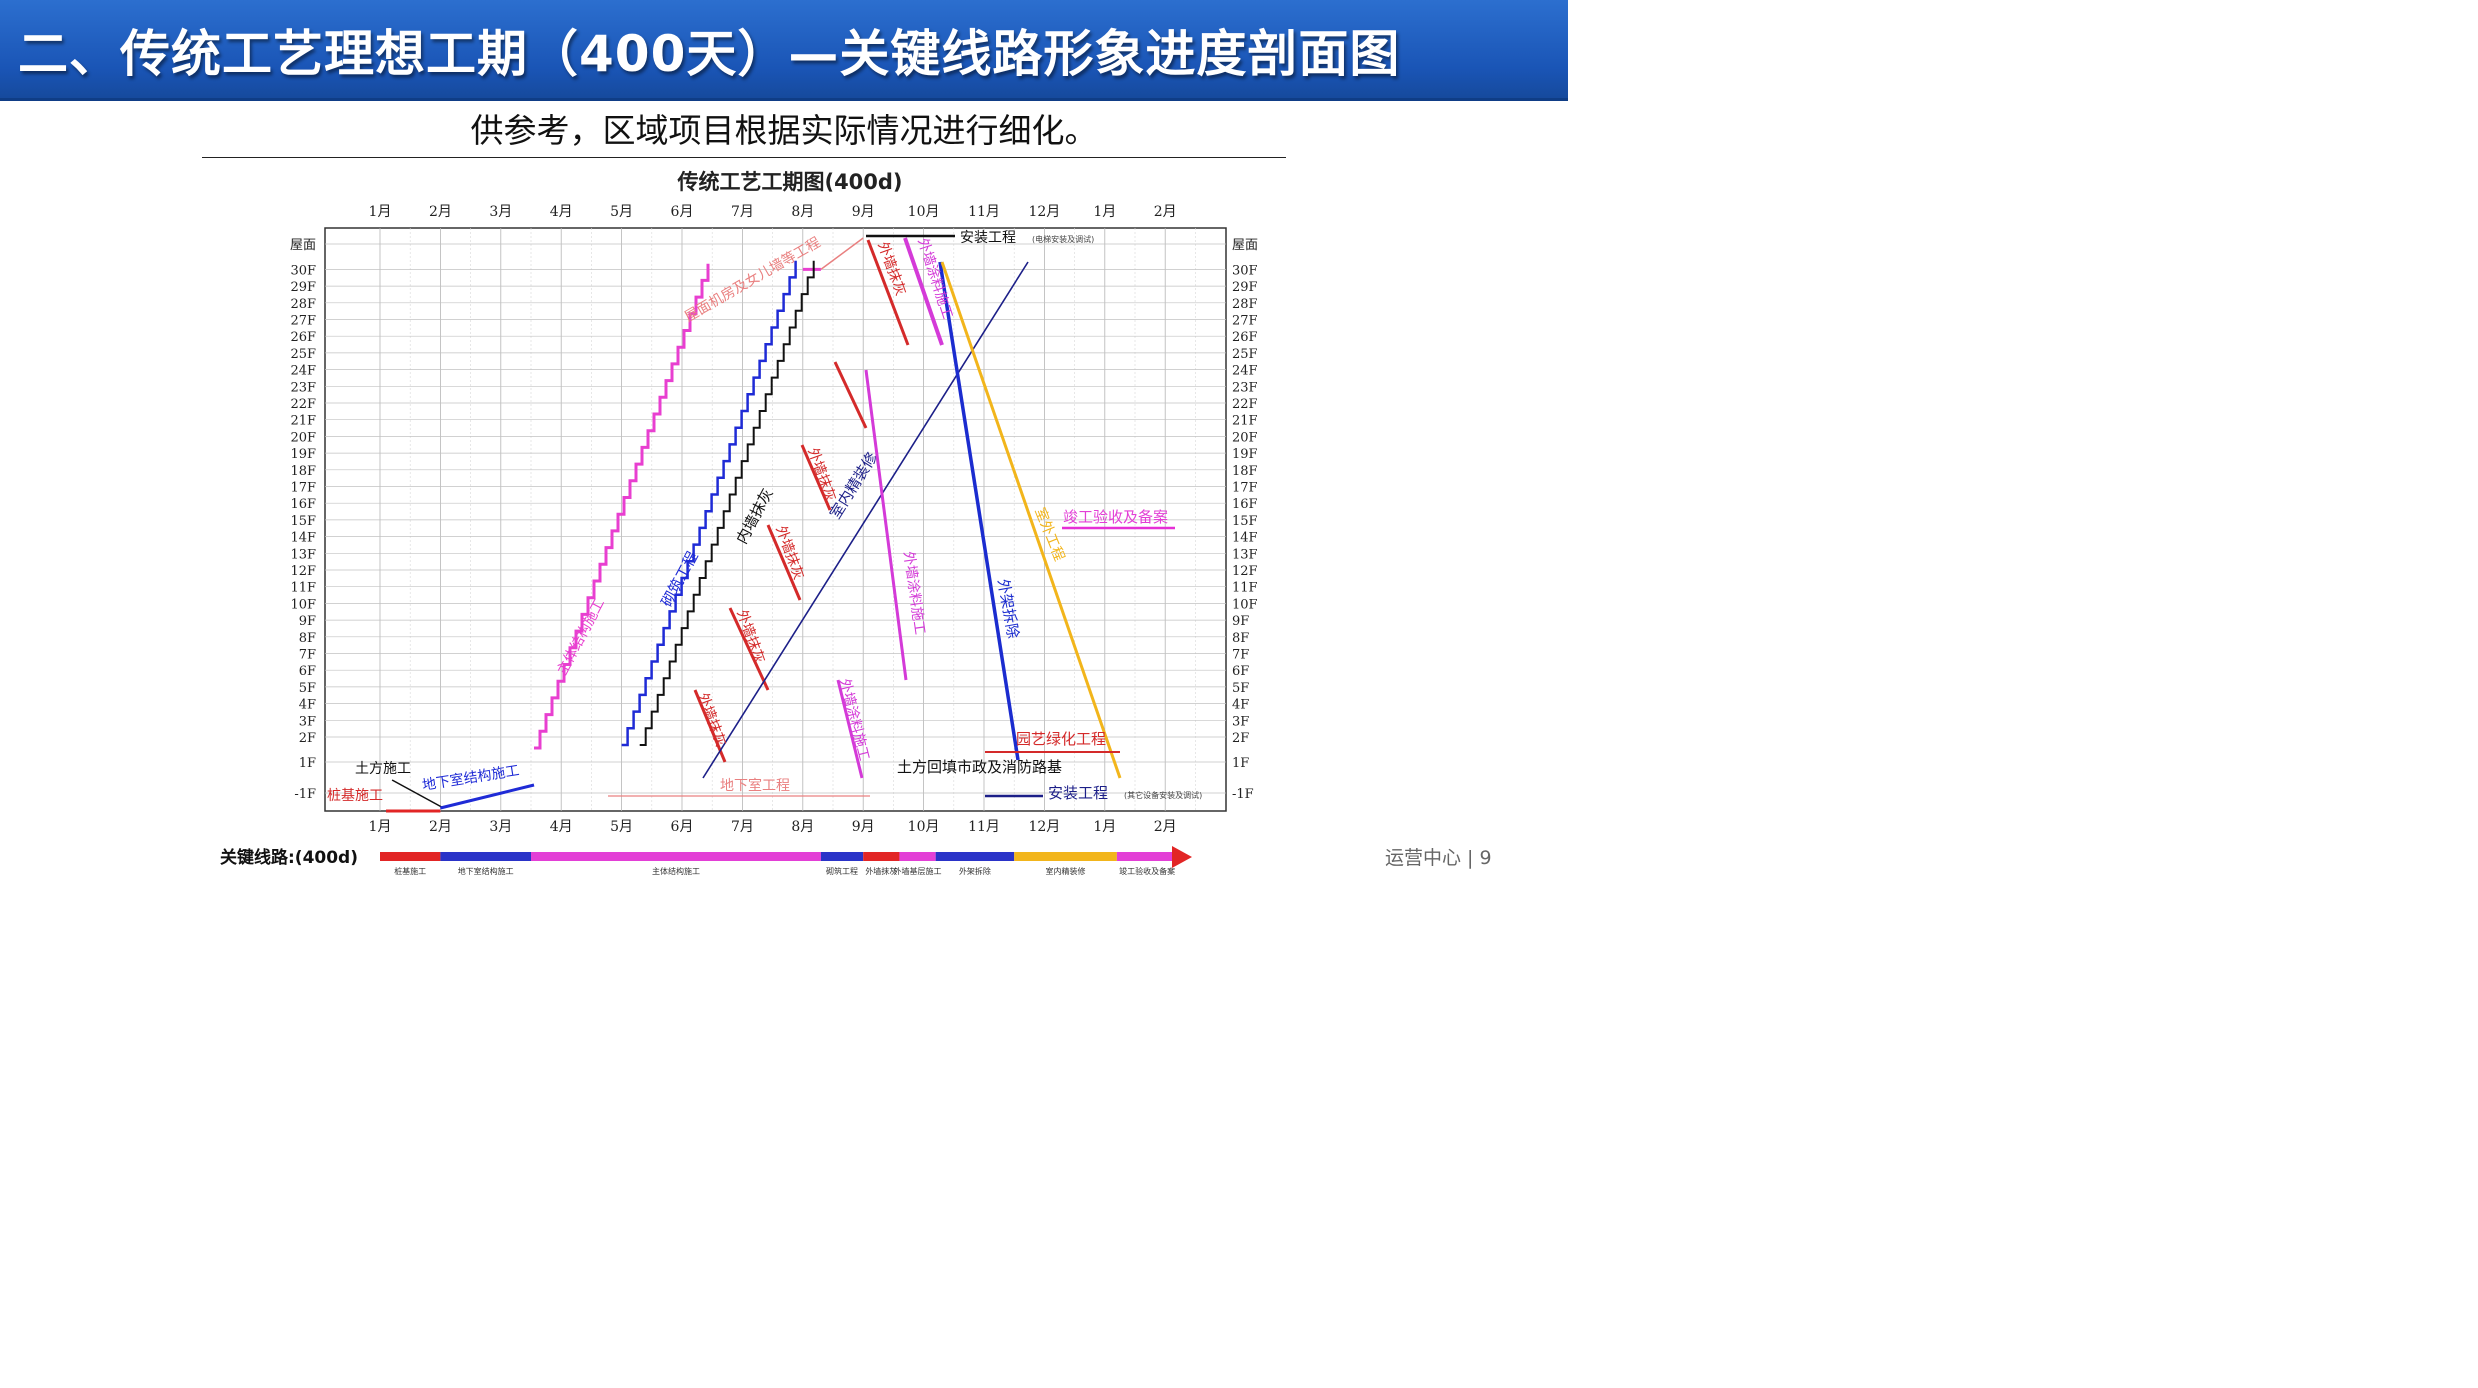  What do you see at coordinates (755, 785) in the screenshot?
I see `label-basement-works: 地下室工程` at bounding box center [755, 785].